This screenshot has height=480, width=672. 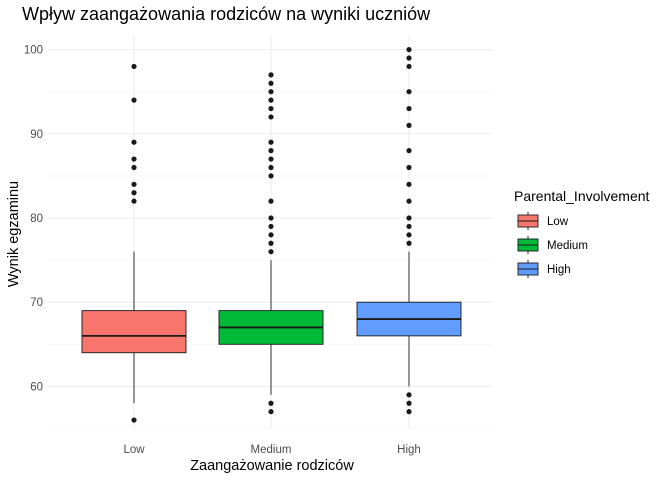 What do you see at coordinates (272, 466) in the screenshot?
I see `x-axis-title: Zaangażowanie rodziców` at bounding box center [272, 466].